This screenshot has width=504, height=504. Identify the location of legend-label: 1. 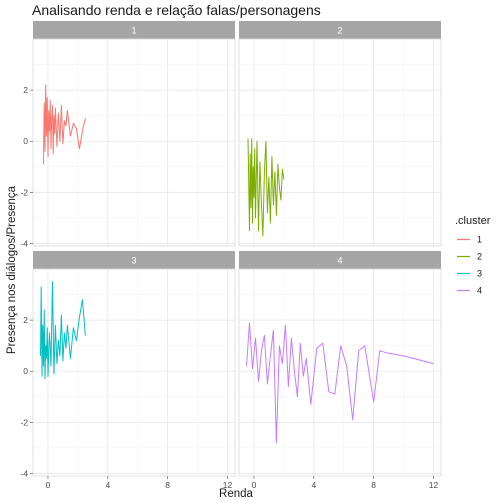
(479, 240).